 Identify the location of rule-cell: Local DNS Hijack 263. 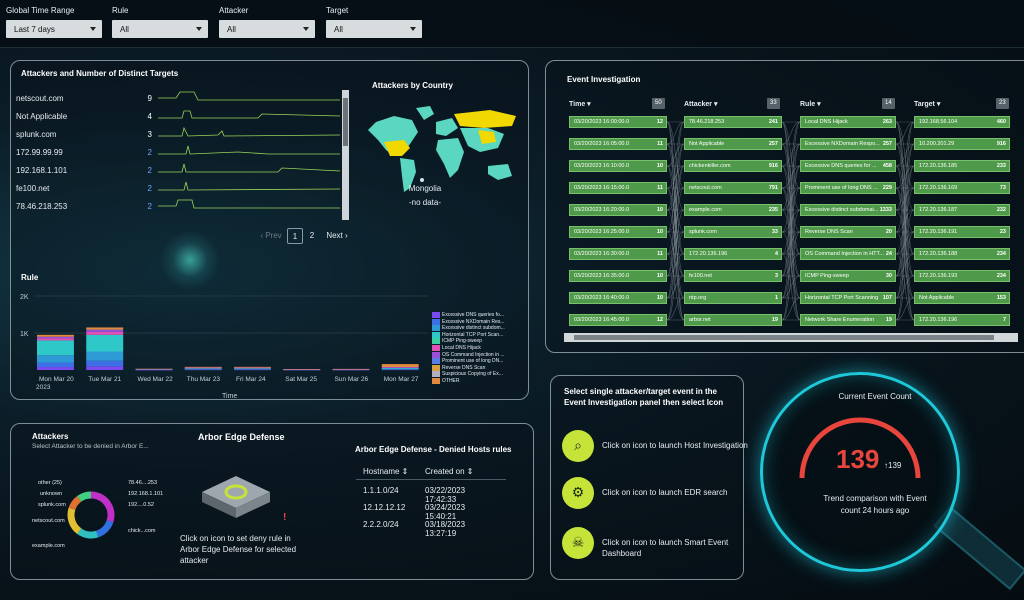
(848, 122).